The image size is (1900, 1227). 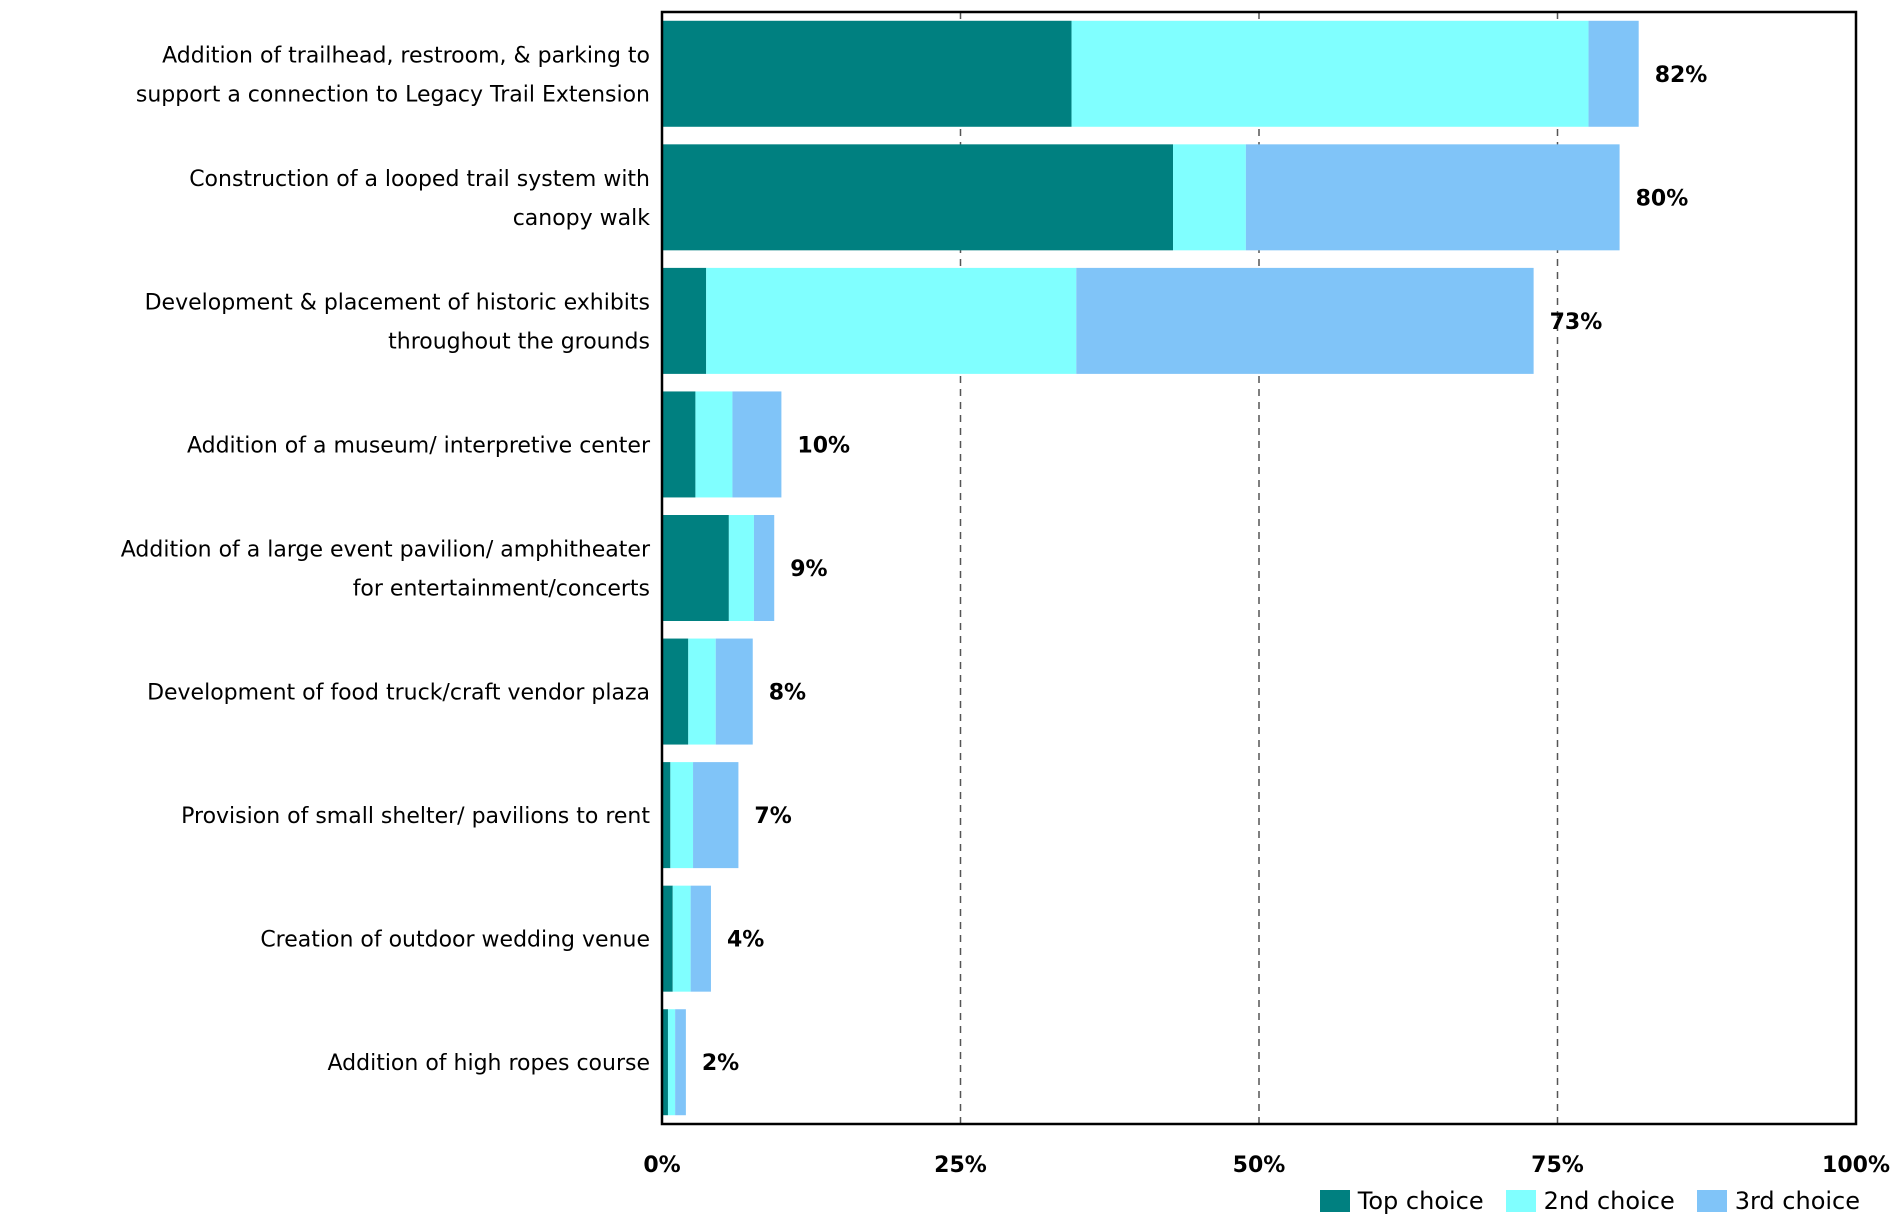 What do you see at coordinates (1797, 1201) in the screenshot?
I see `legend-label: 3rd choice` at bounding box center [1797, 1201].